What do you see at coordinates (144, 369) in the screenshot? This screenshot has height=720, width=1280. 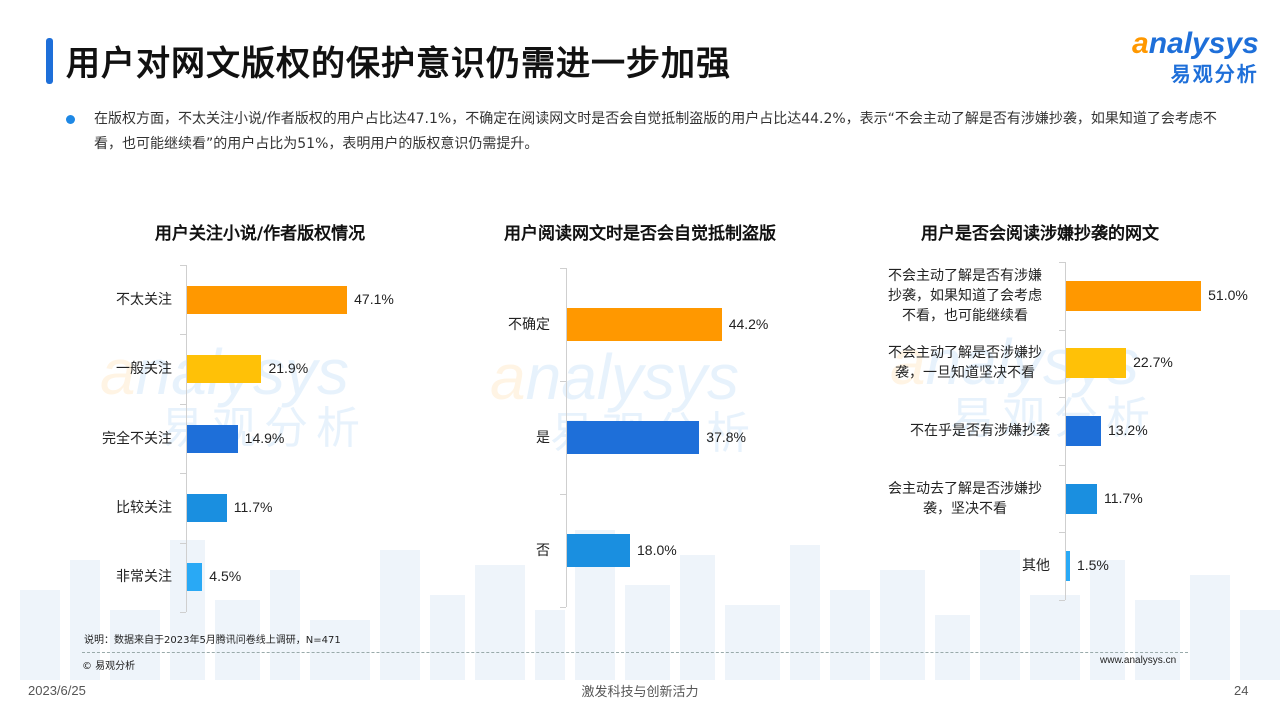 I see `category-label: 一般关注` at bounding box center [144, 369].